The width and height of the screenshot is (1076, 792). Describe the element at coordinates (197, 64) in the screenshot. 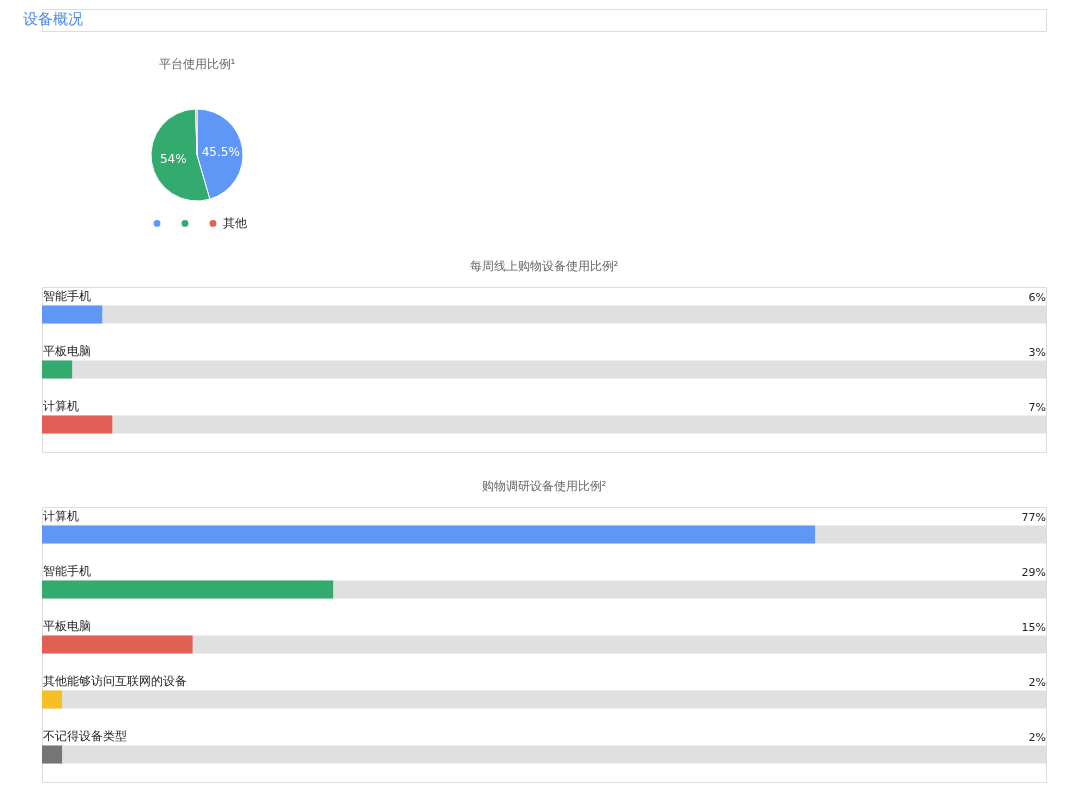

I see `chart-title: 平台使用比例¹` at that location.